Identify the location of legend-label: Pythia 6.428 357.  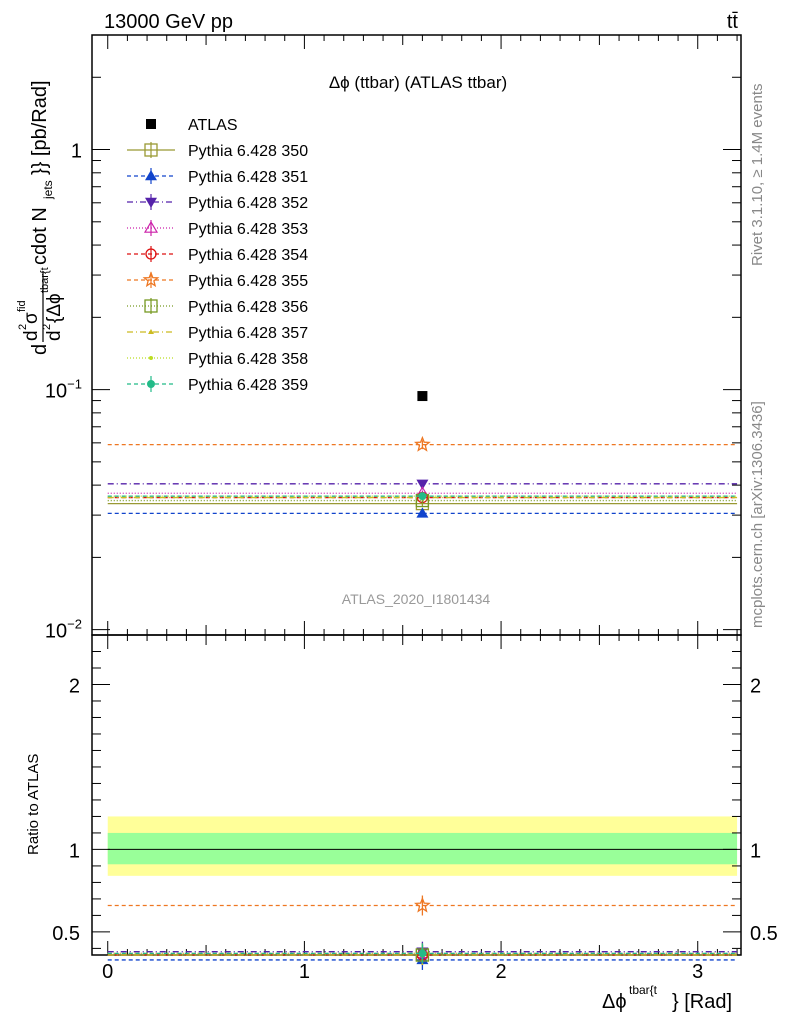
(248, 333).